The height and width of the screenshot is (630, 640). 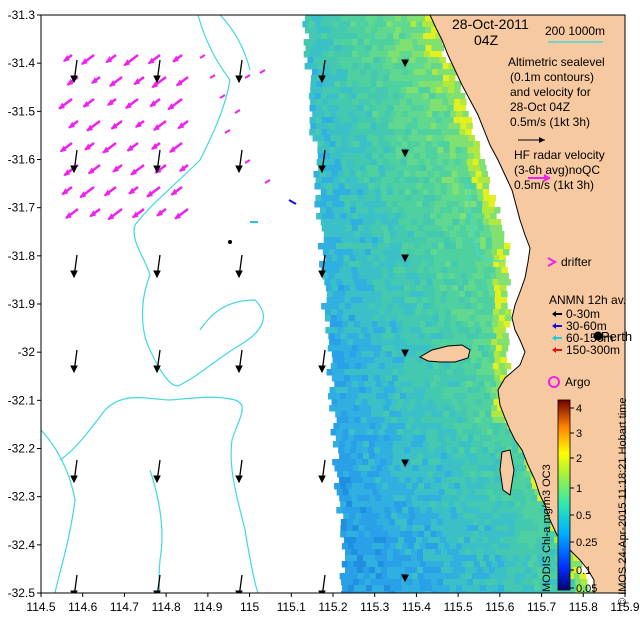 What do you see at coordinates (564, 495) in the screenshot?
I see `colorbar-bar` at bounding box center [564, 495].